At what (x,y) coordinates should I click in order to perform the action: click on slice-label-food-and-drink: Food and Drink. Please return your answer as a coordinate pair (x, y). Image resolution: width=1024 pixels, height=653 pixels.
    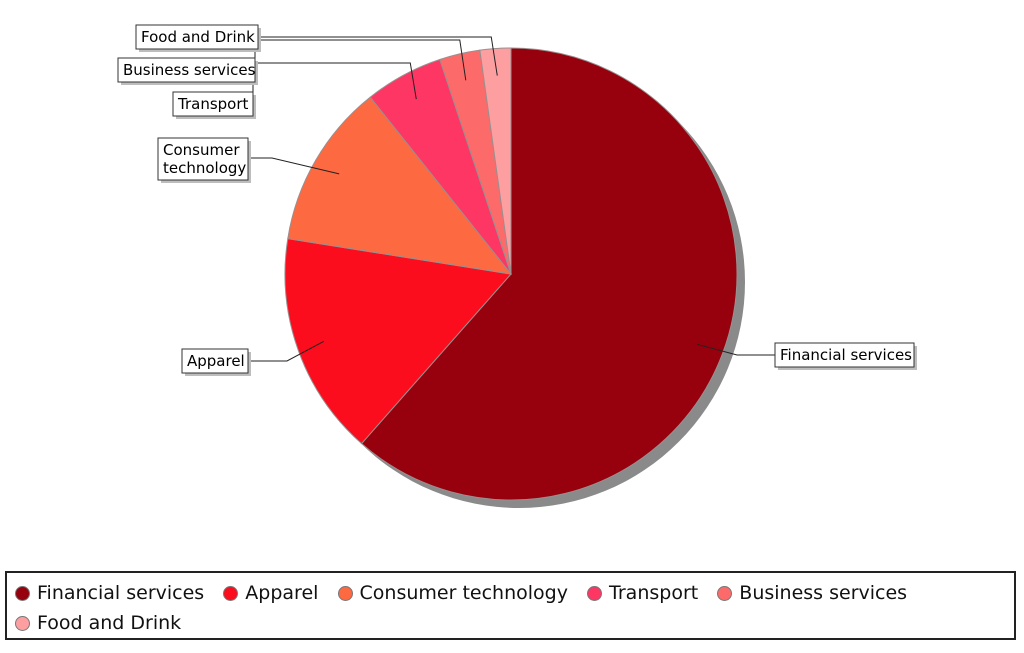
    Looking at the image, I should click on (198, 37).